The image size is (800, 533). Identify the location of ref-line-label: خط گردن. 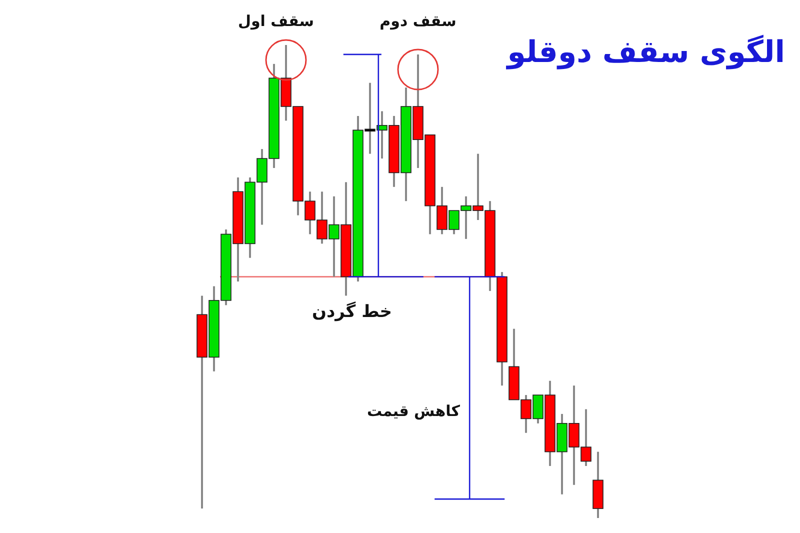
(352, 311).